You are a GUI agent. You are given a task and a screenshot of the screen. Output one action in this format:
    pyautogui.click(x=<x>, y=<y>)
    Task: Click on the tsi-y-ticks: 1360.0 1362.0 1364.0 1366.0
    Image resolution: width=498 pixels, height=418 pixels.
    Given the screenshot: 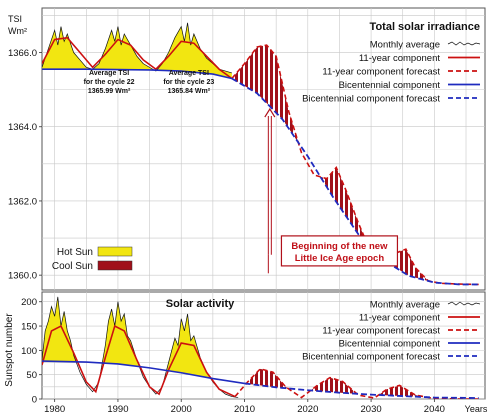 What is the action you would take?
    pyautogui.click(x=25, y=165)
    